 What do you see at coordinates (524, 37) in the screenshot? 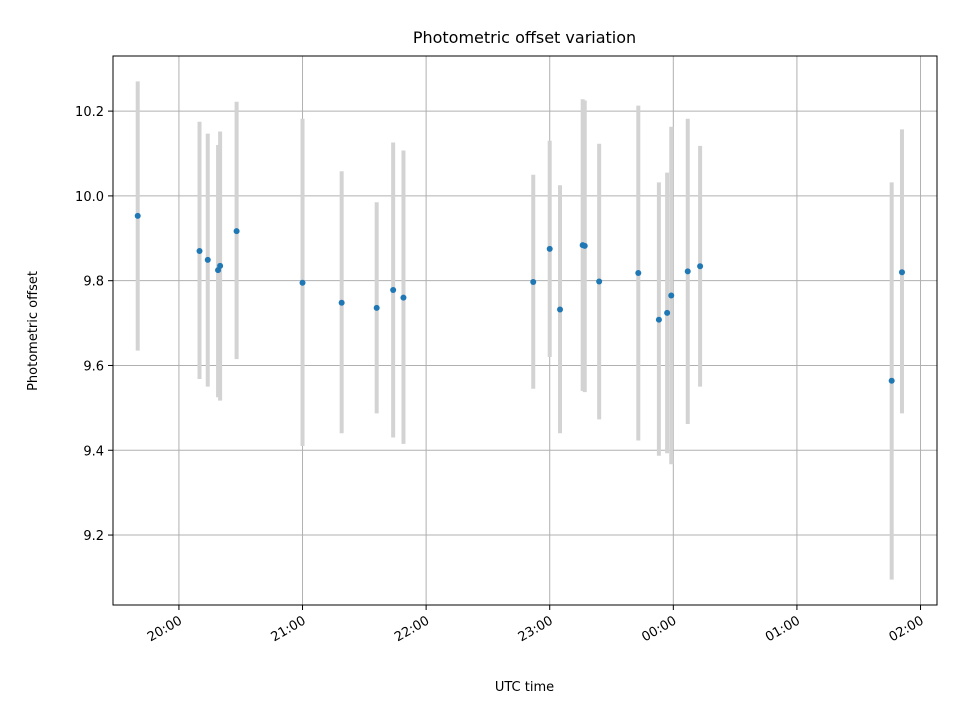
I see `chart-title: Photometric offset variation` at bounding box center [524, 37].